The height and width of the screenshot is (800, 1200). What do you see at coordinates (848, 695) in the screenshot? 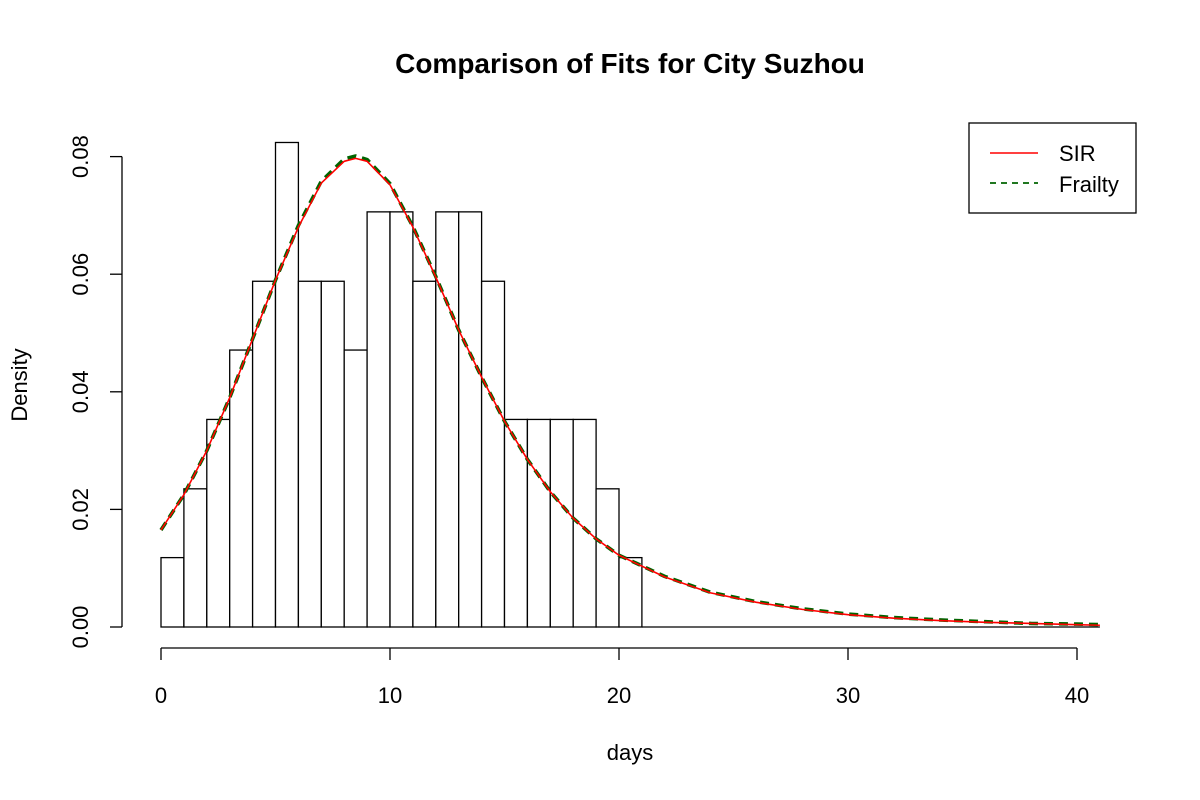
I see `x-tick-label-30: 30` at bounding box center [848, 695].